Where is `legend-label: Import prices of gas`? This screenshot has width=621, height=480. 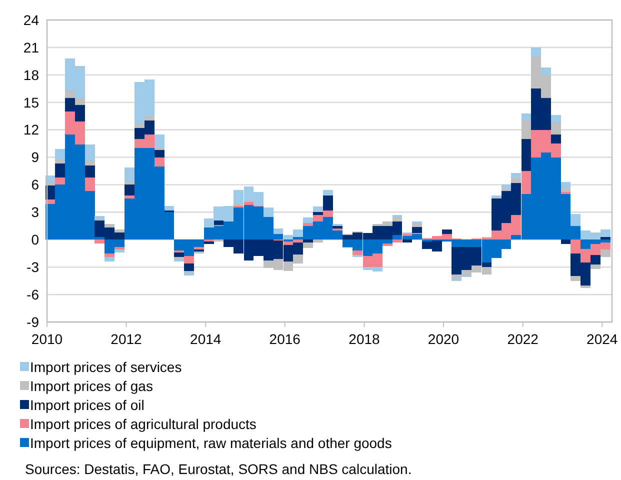 legend-label: Import prices of gas is located at coordinates (91, 386).